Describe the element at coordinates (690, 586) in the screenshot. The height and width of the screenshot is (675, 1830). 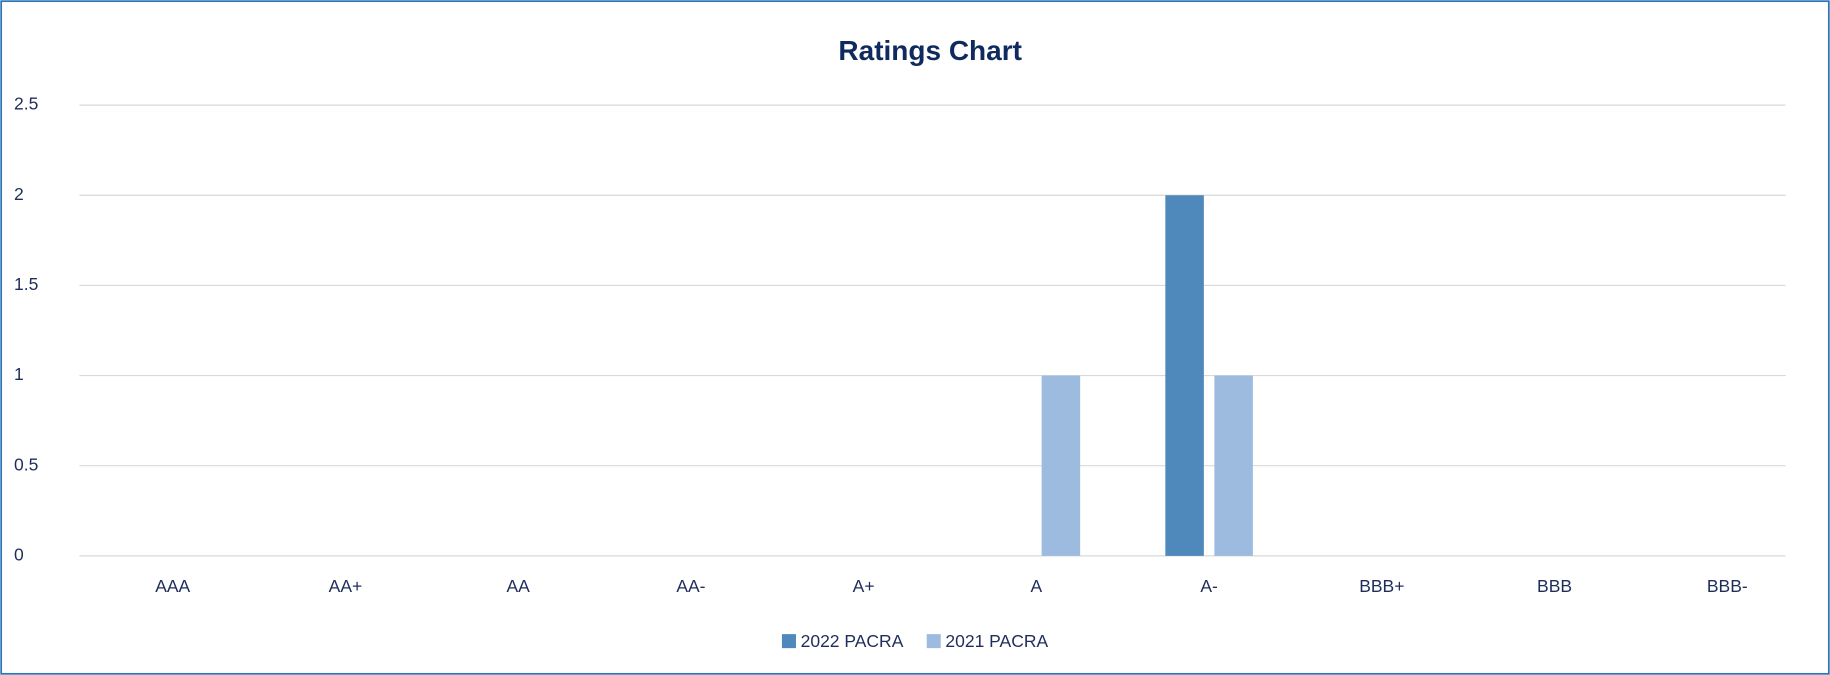
I see `x-tick-label: AA-` at that location.